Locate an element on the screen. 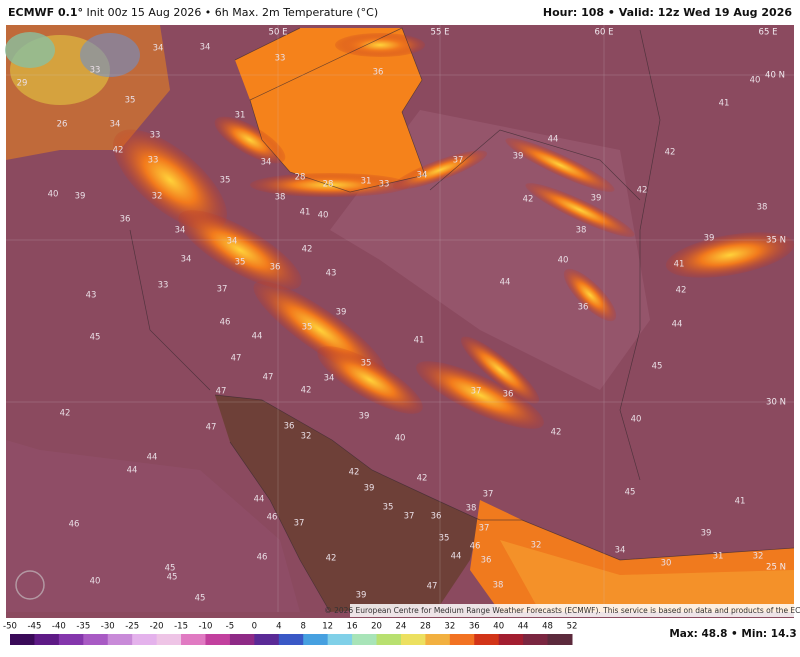 This screenshot has height=657, width=800. temperature-label: 30 is located at coordinates (666, 564).